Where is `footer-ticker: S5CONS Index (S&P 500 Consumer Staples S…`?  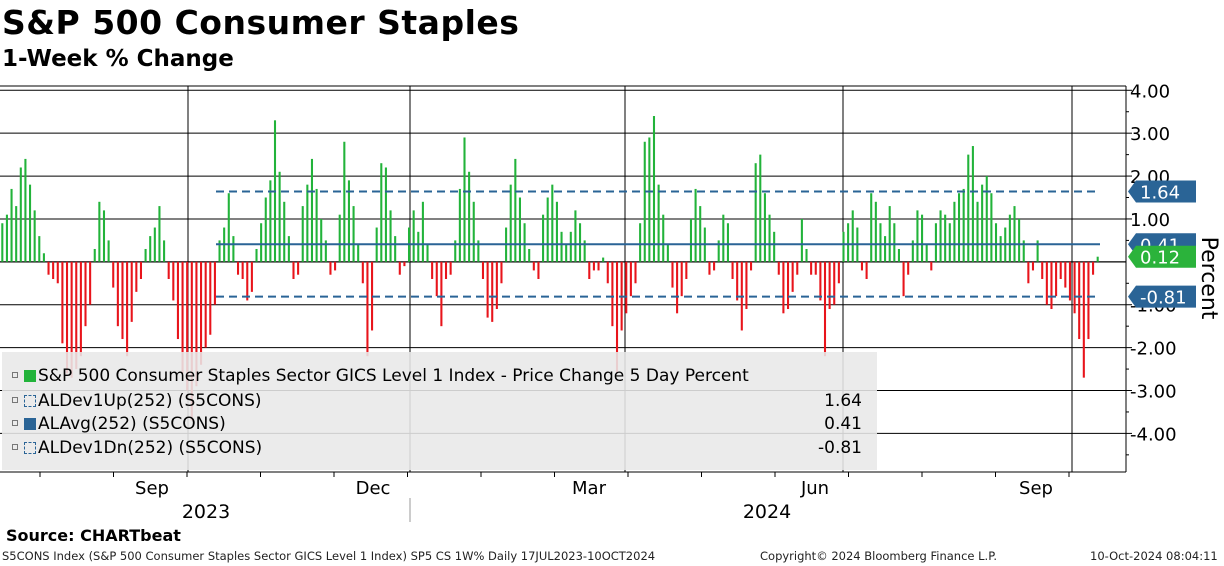
footer-ticker: S5CONS Index (S&P 500 Consumer Staples S… is located at coordinates (329, 556).